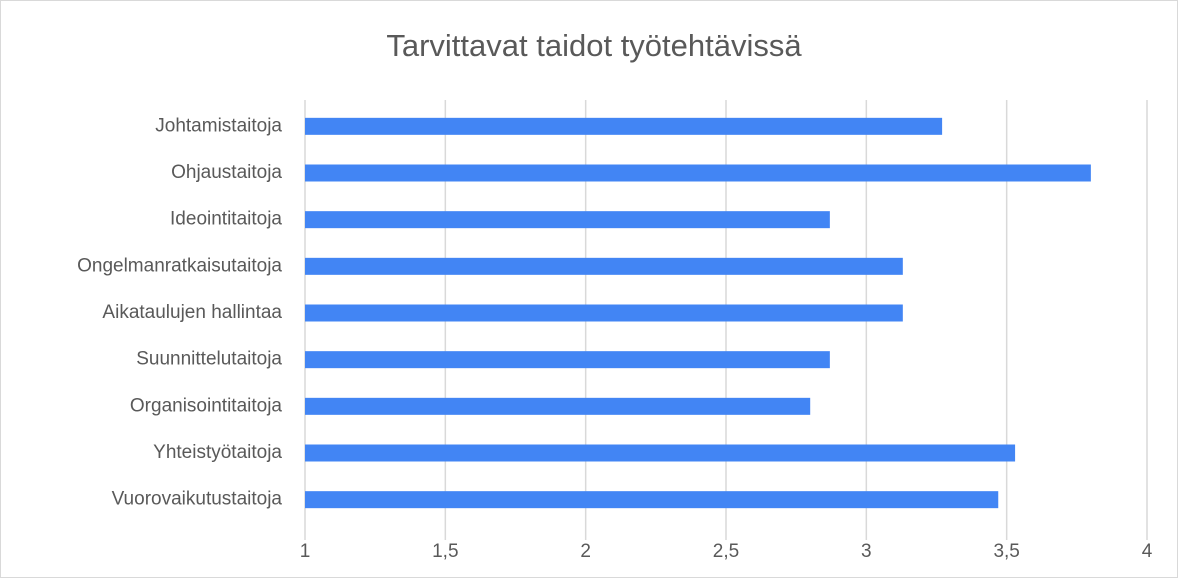  Describe the element at coordinates (206, 405) in the screenshot. I see `y-tick-label: Organisointitaitoja` at that location.